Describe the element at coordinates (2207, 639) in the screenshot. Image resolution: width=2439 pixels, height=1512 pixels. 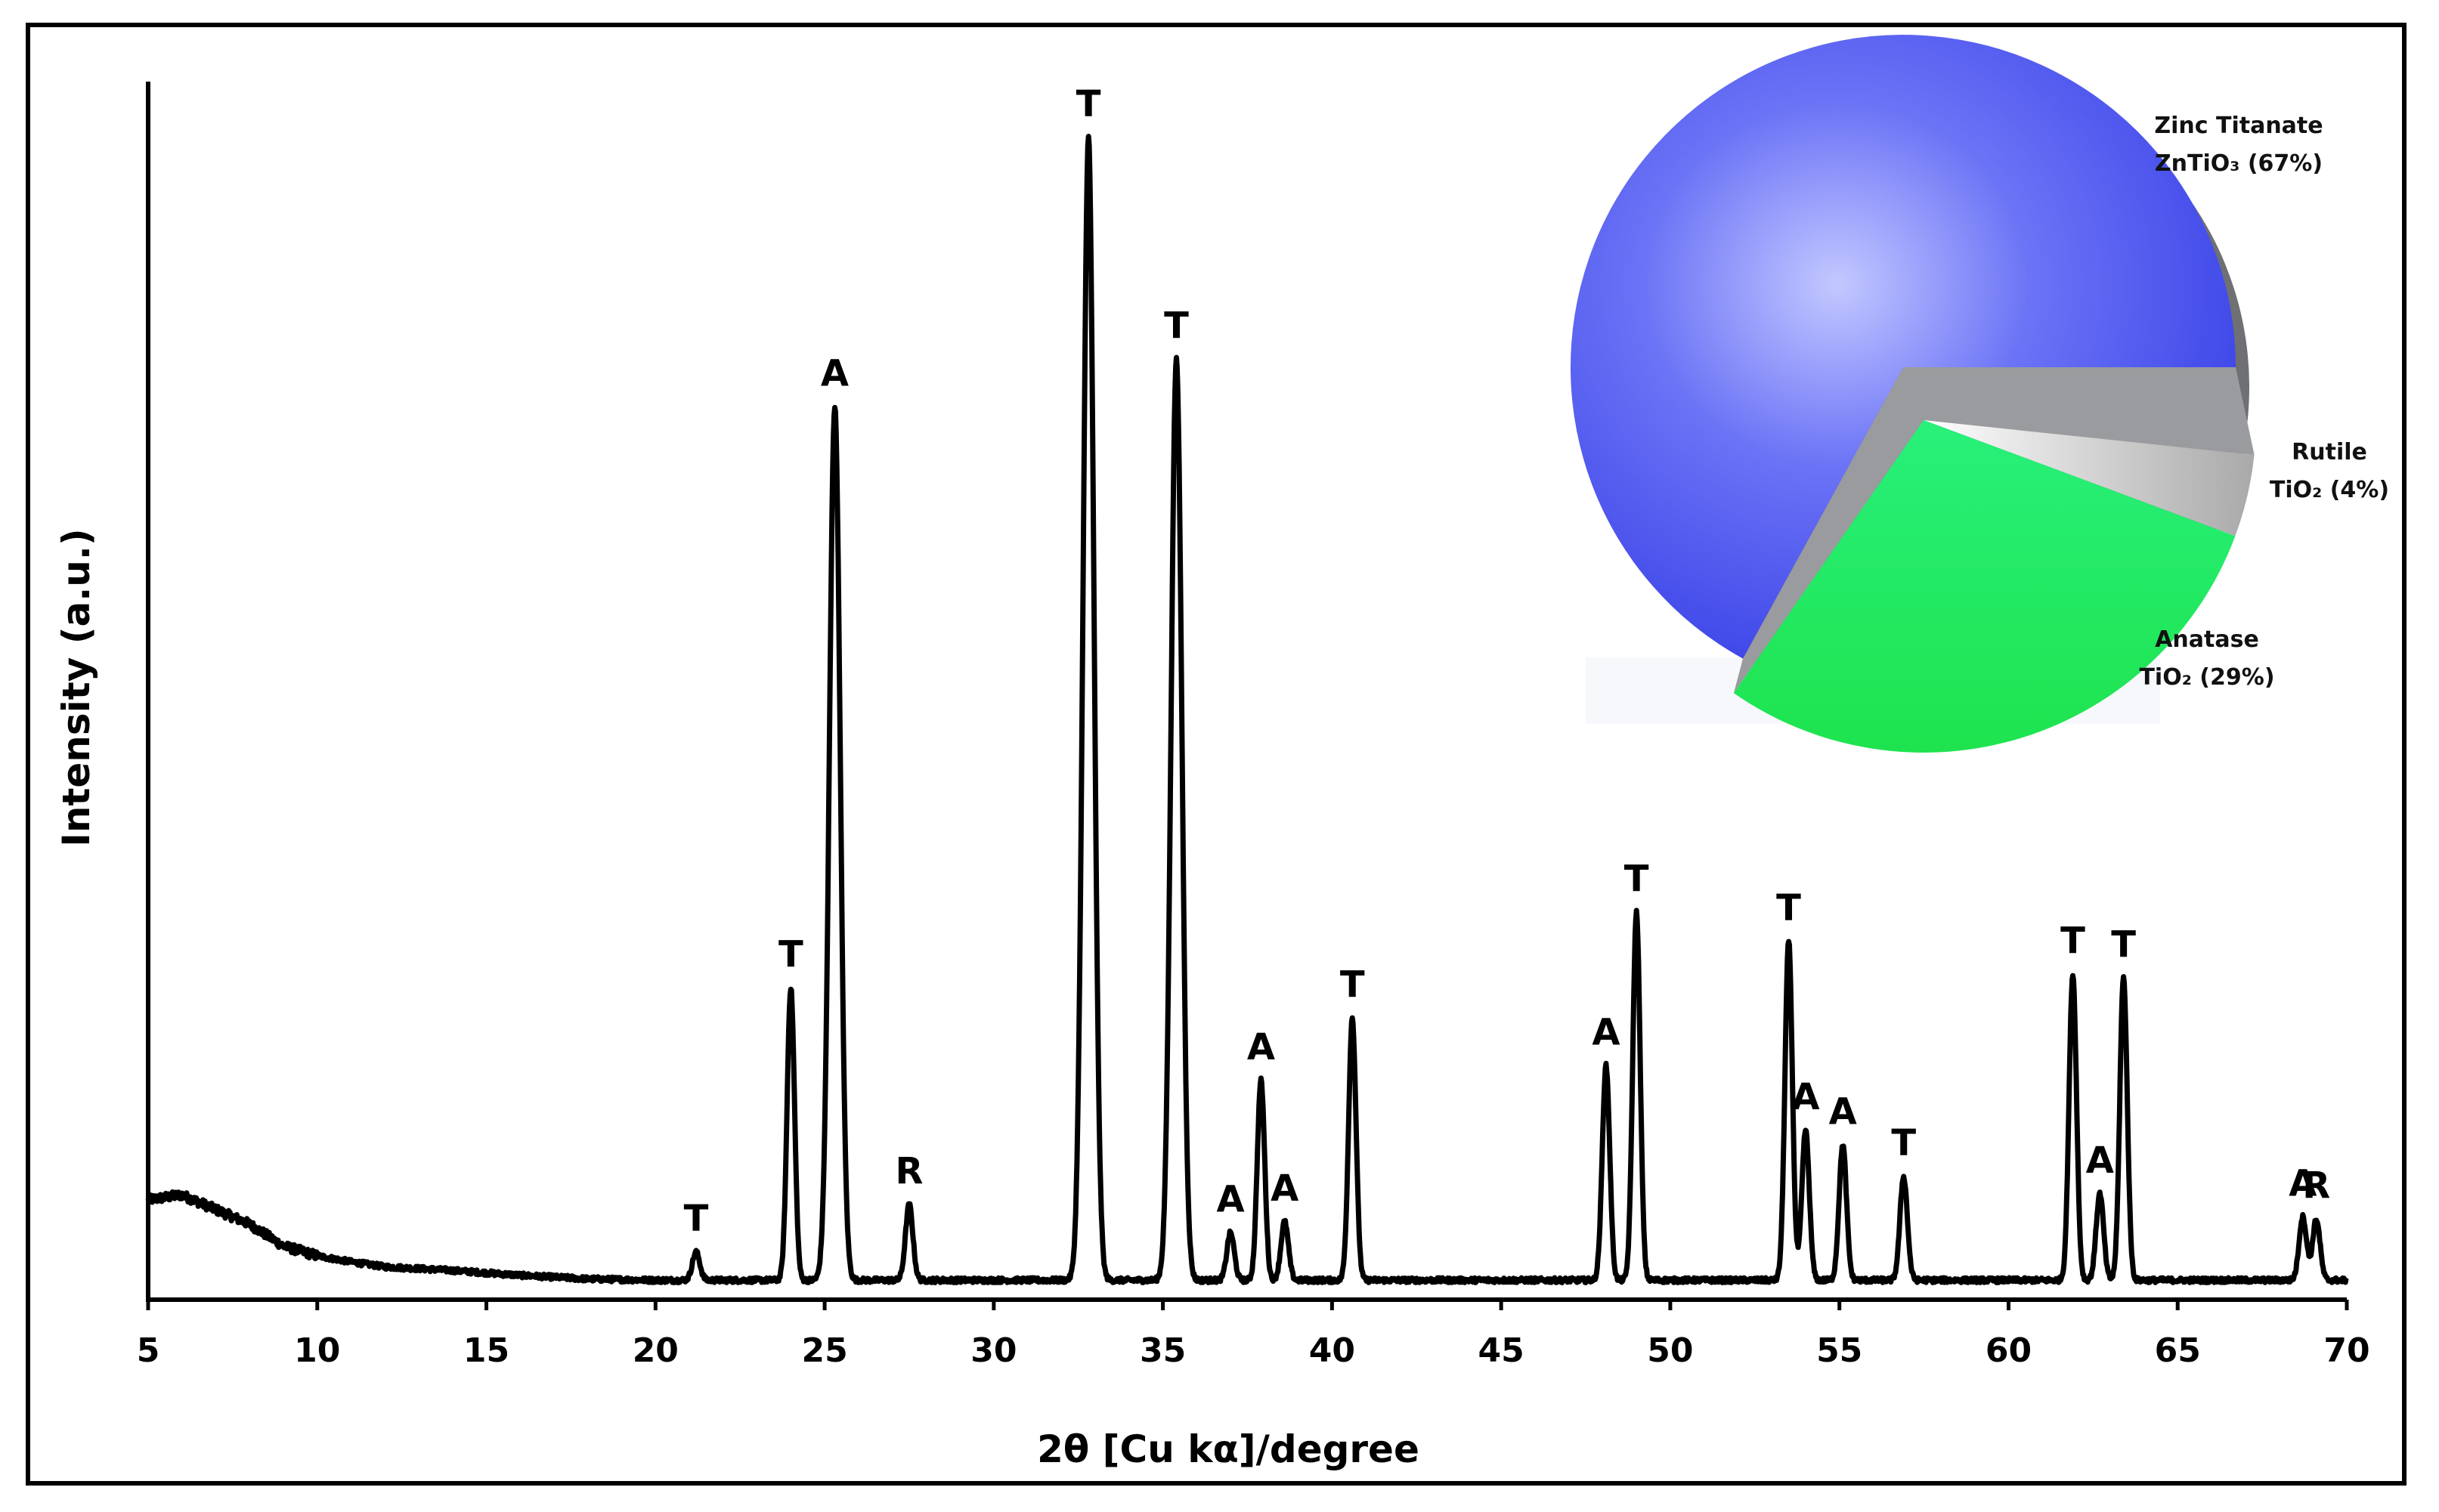
I see `pie-label-anatase-line1: Anatase` at that location.